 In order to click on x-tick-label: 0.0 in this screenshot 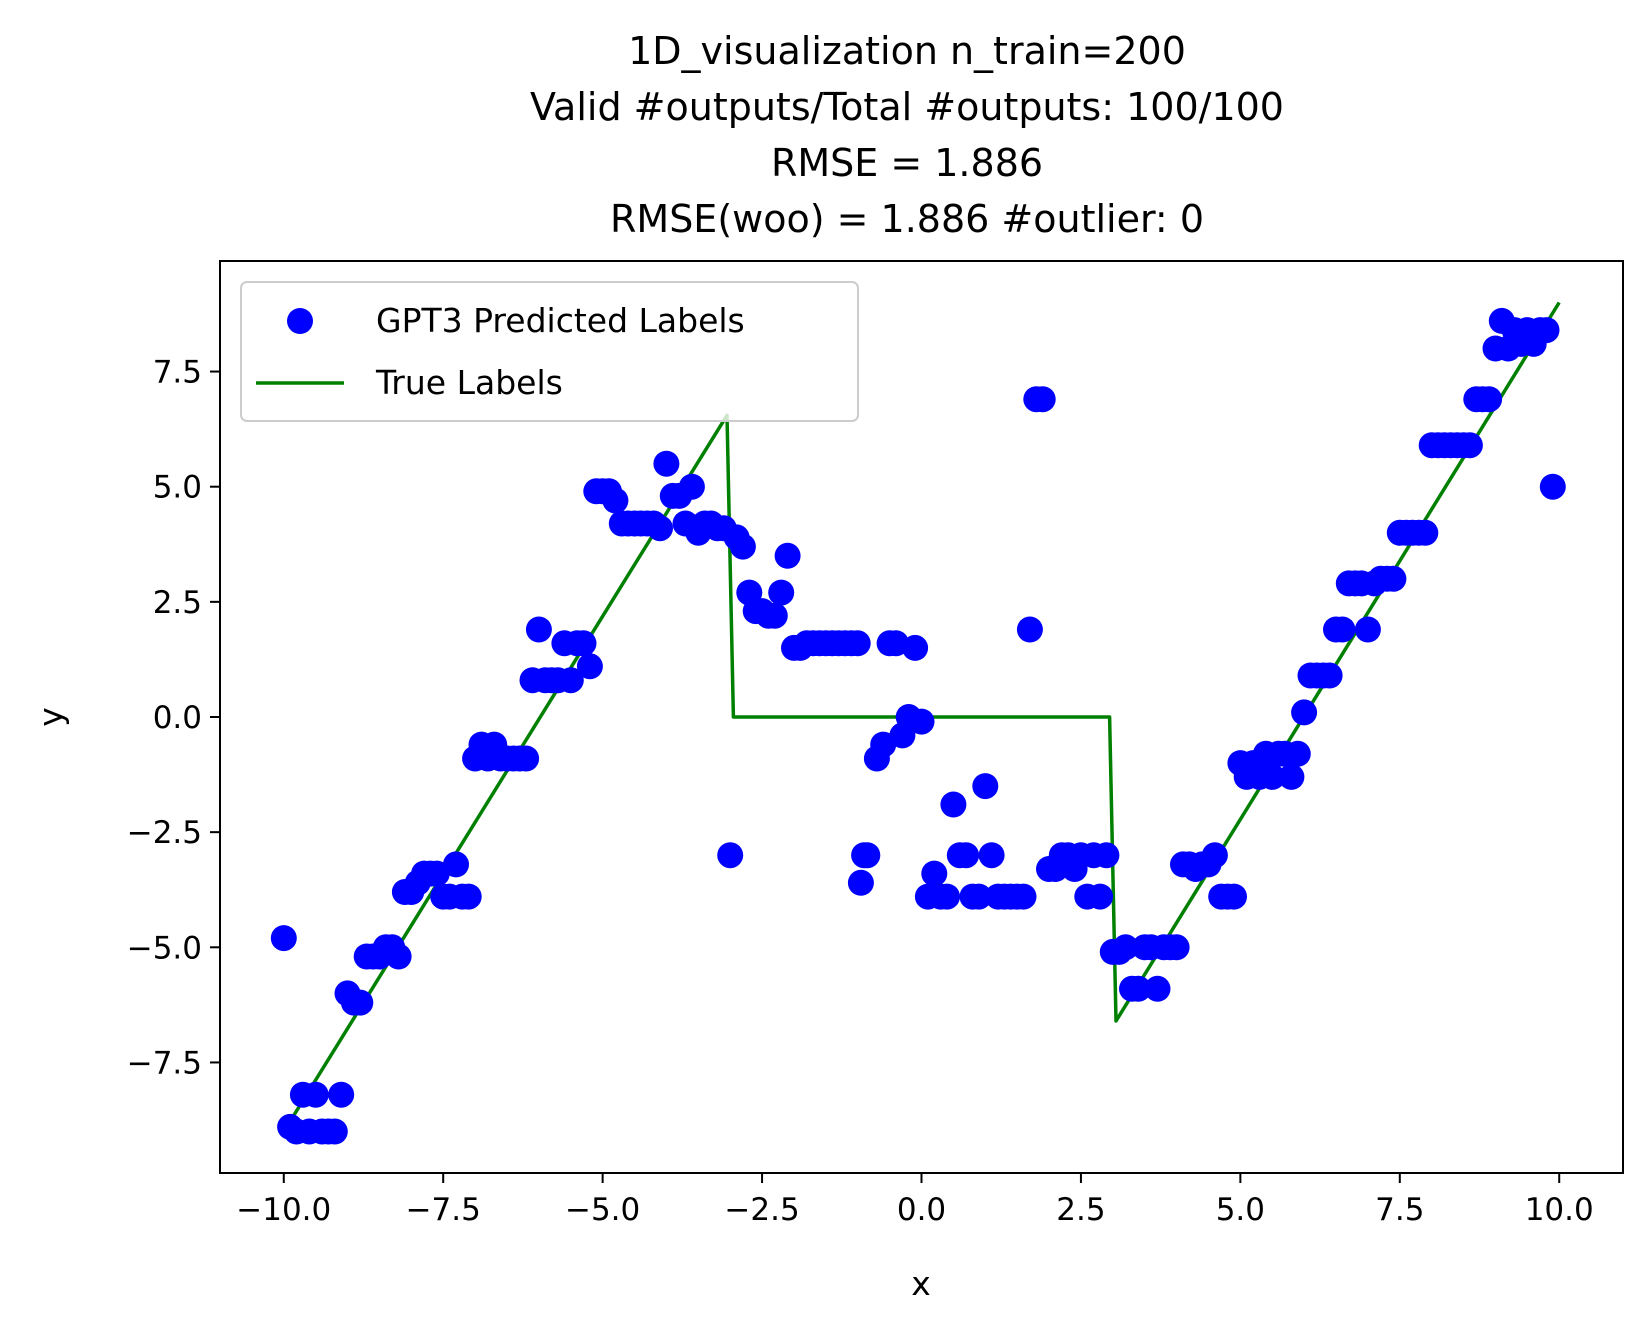, I will do `click(921, 1210)`.